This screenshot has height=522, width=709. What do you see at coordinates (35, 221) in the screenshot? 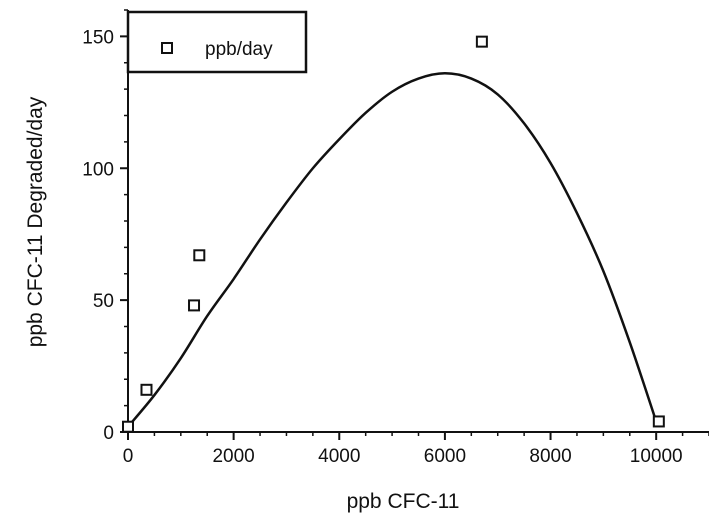
I see `y-axis-label: ppb CFC-11 Degraded/day` at bounding box center [35, 221].